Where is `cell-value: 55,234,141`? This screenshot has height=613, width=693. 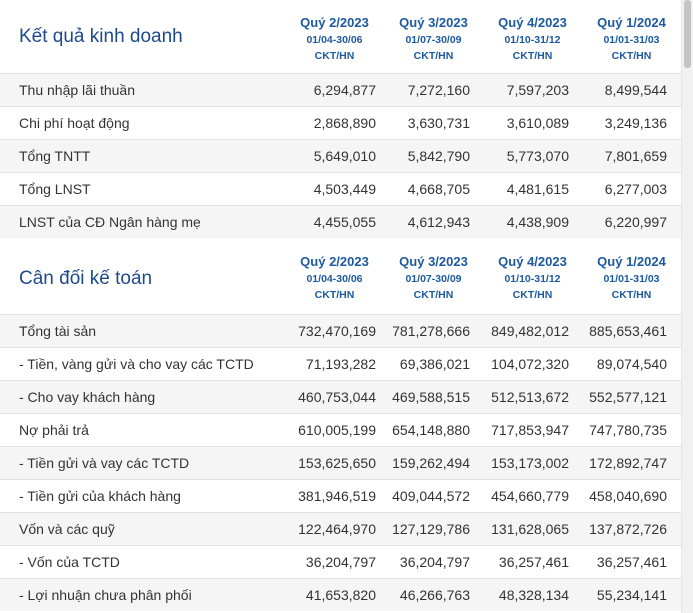 cell-value: 55,234,141 is located at coordinates (631, 595).